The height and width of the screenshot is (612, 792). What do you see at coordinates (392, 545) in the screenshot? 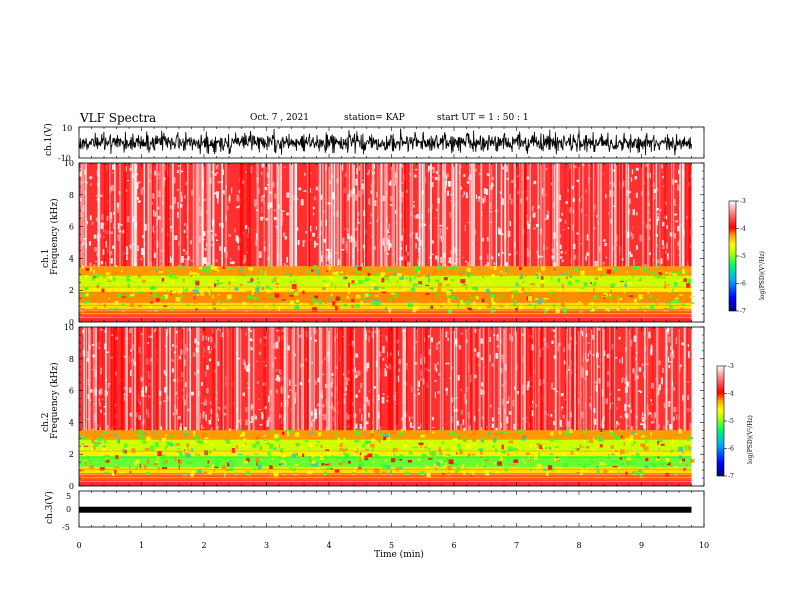
I see `x-axis-tick-labels: 0 1 2 3 4 5 6 7 8 9 10` at bounding box center [392, 545].